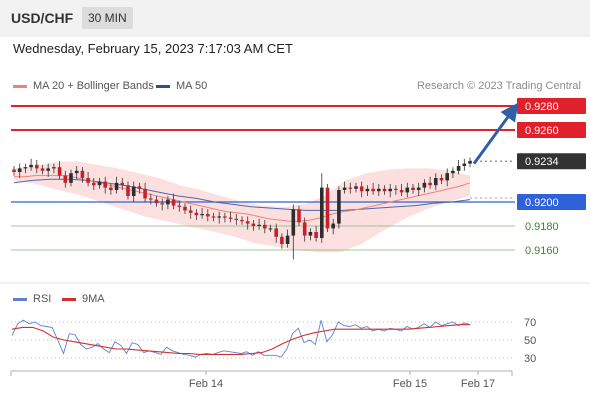 The width and height of the screenshot is (590, 400). I want to click on legend-9ma-label: 9MA, so click(93, 299).